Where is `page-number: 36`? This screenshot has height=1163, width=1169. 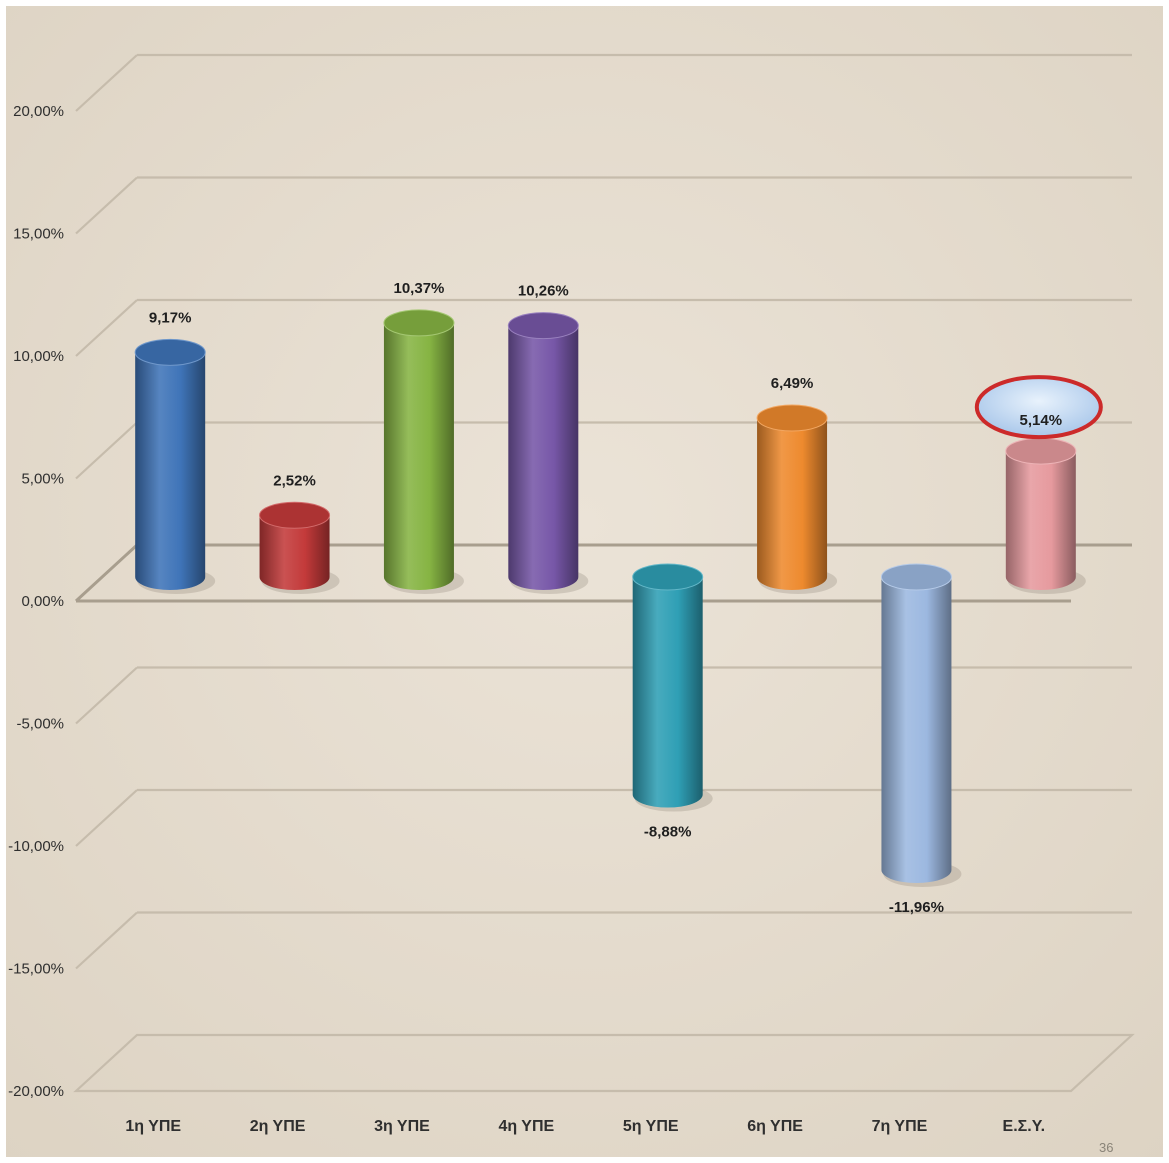
page-number: 36 is located at coordinates (1106, 1147).